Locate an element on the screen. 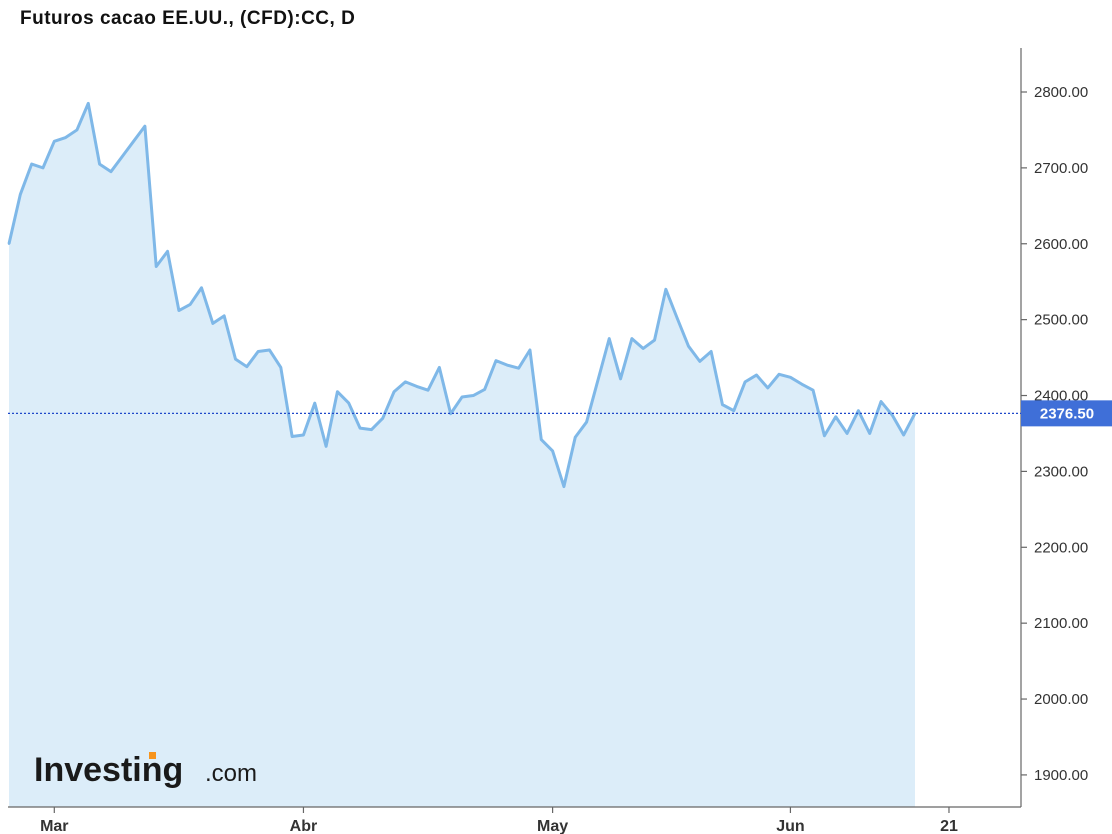 This screenshot has height=834, width=1112. x-tick-label: Mar is located at coordinates (54, 826).